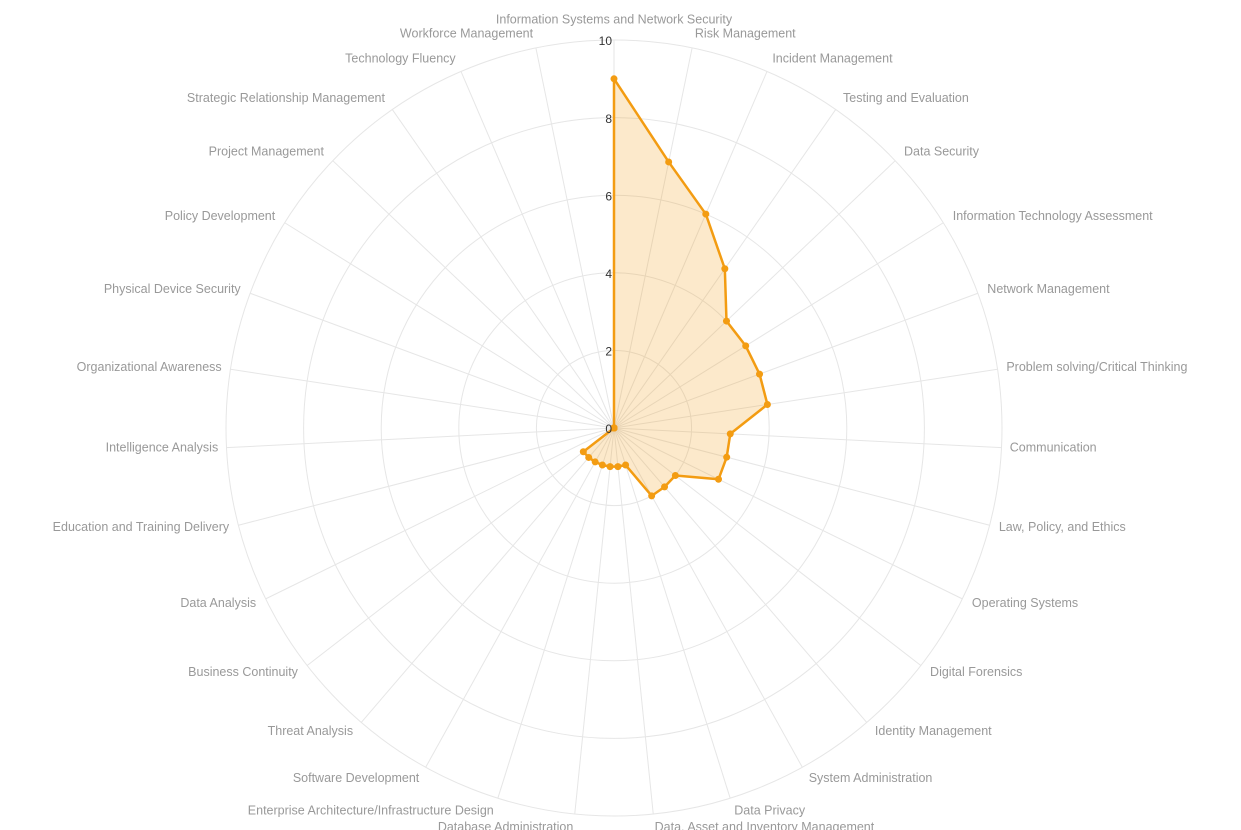 This screenshot has width=1241, height=830. What do you see at coordinates (173, 289) in the screenshot?
I see `category-label: Physical Device Security` at bounding box center [173, 289].